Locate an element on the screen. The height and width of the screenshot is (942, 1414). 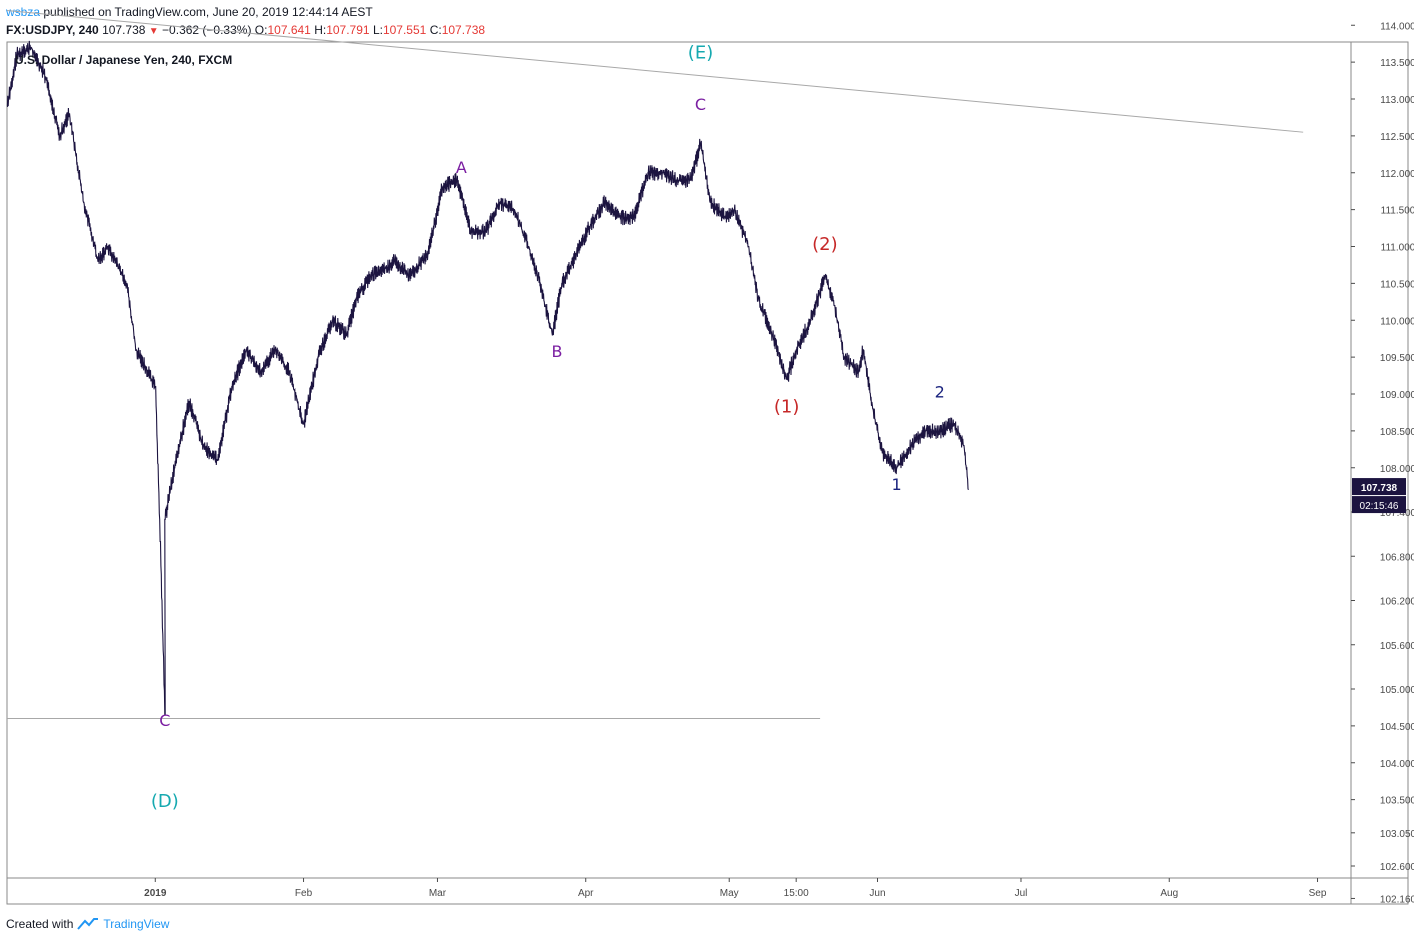
high-value: 107.791 is located at coordinates (348, 30).